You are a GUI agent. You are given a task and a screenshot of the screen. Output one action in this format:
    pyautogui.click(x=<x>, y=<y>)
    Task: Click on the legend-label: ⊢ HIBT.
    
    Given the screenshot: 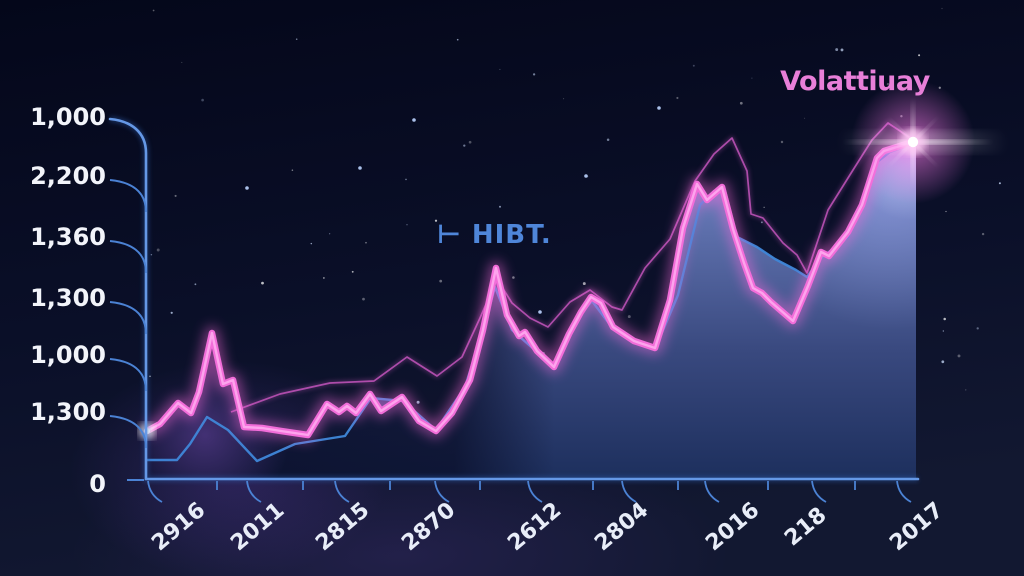 What is the action you would take?
    pyautogui.click(x=494, y=235)
    